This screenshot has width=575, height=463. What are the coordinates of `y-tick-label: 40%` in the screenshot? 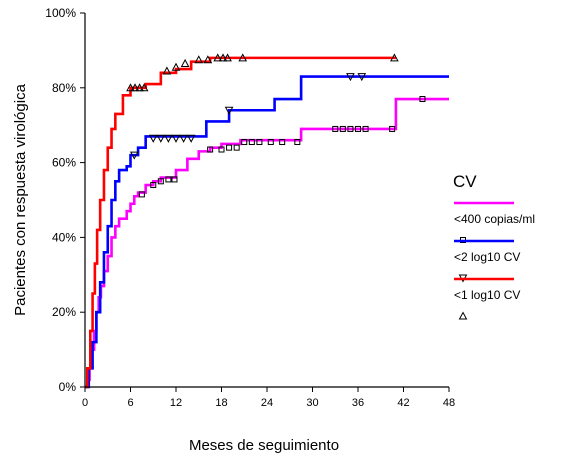 It's located at (64, 237).